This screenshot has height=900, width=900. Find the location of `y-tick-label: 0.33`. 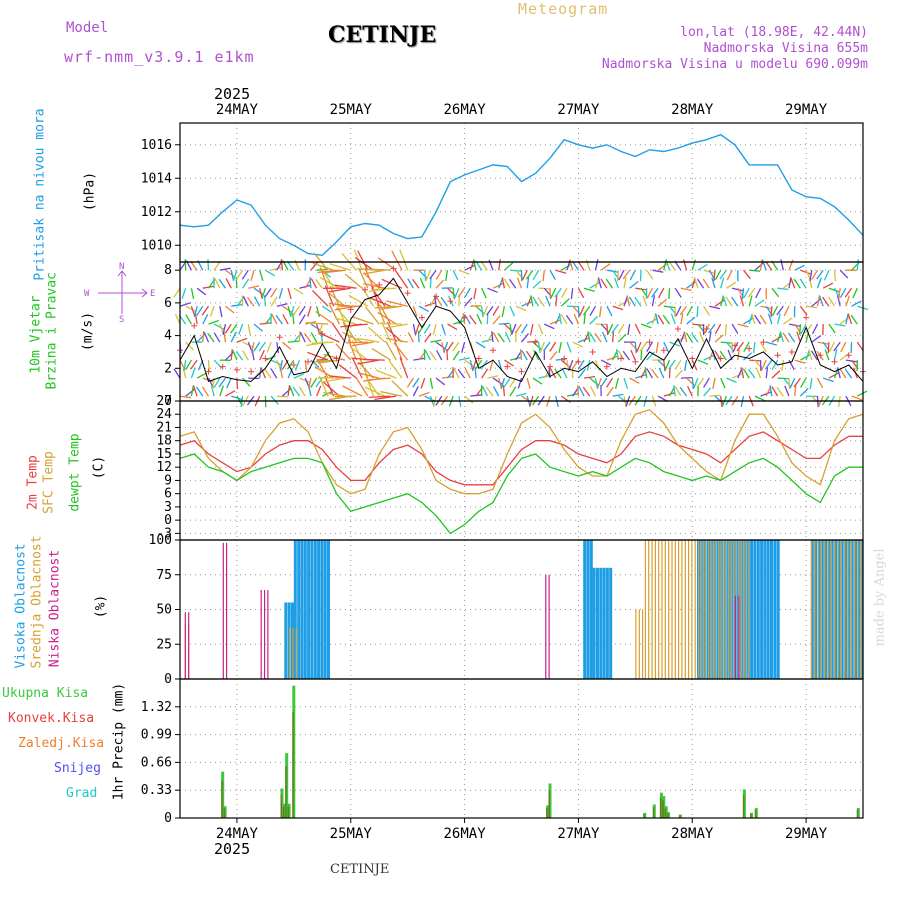

y-tick-label: 0.33 is located at coordinates (156, 790).